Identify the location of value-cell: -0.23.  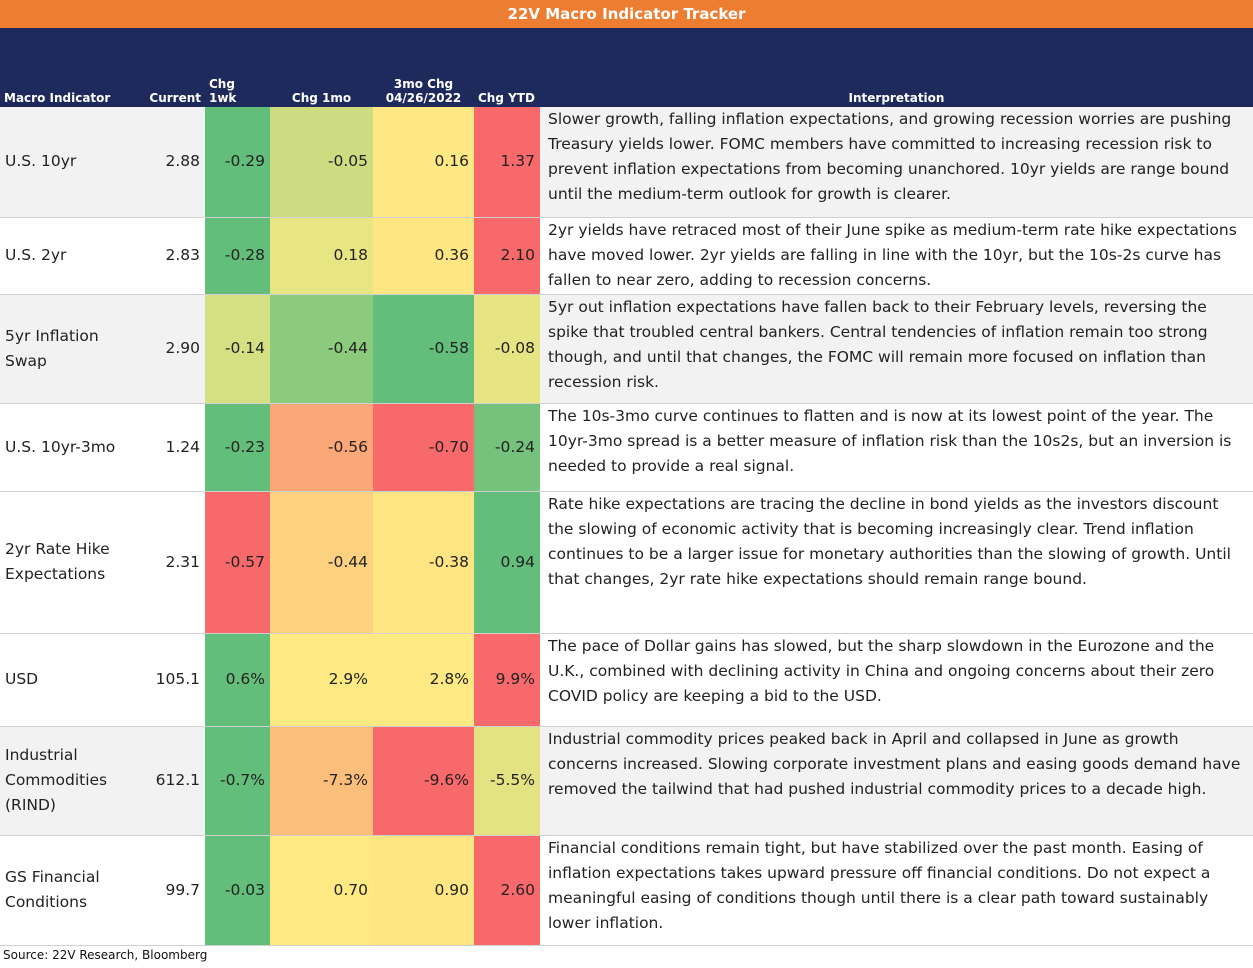
(237, 447).